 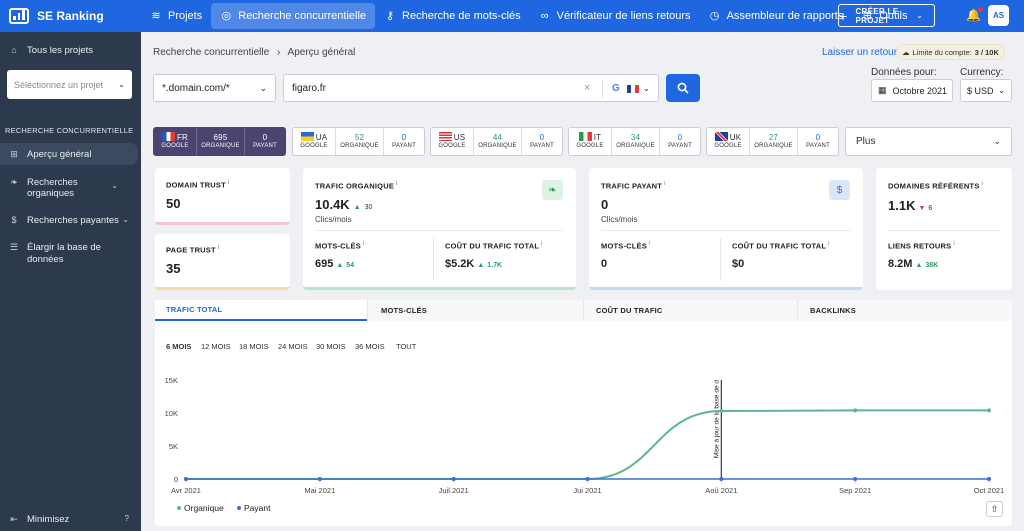 I want to click on db-organic-col: 52 ORGANIQUE, so click(x=359, y=141).